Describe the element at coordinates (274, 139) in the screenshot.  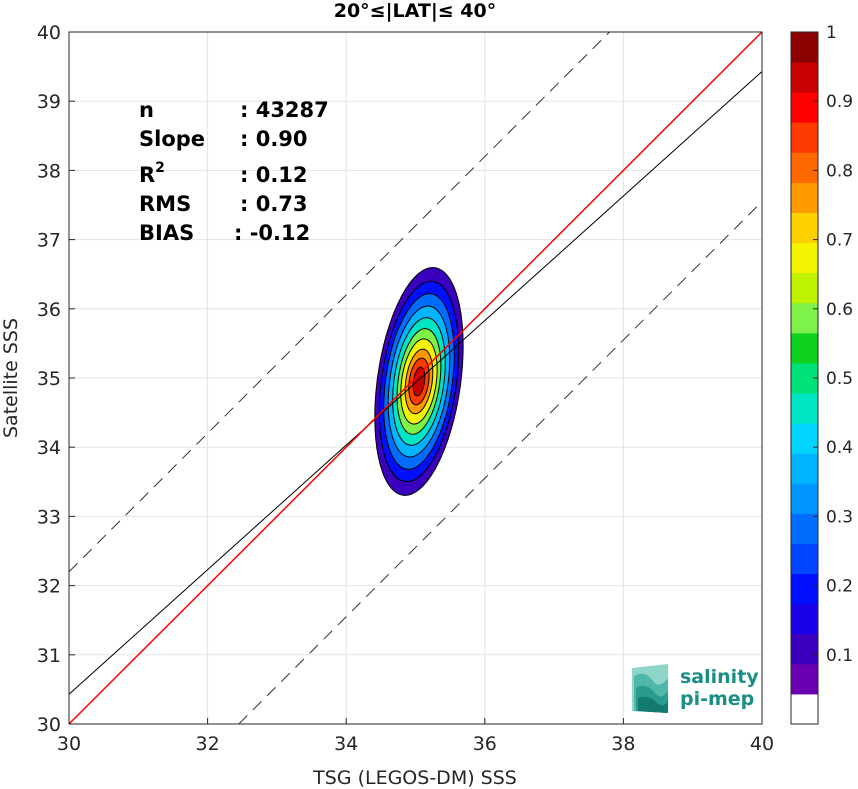
I see `stat-slope-value: : 0.90` at that location.